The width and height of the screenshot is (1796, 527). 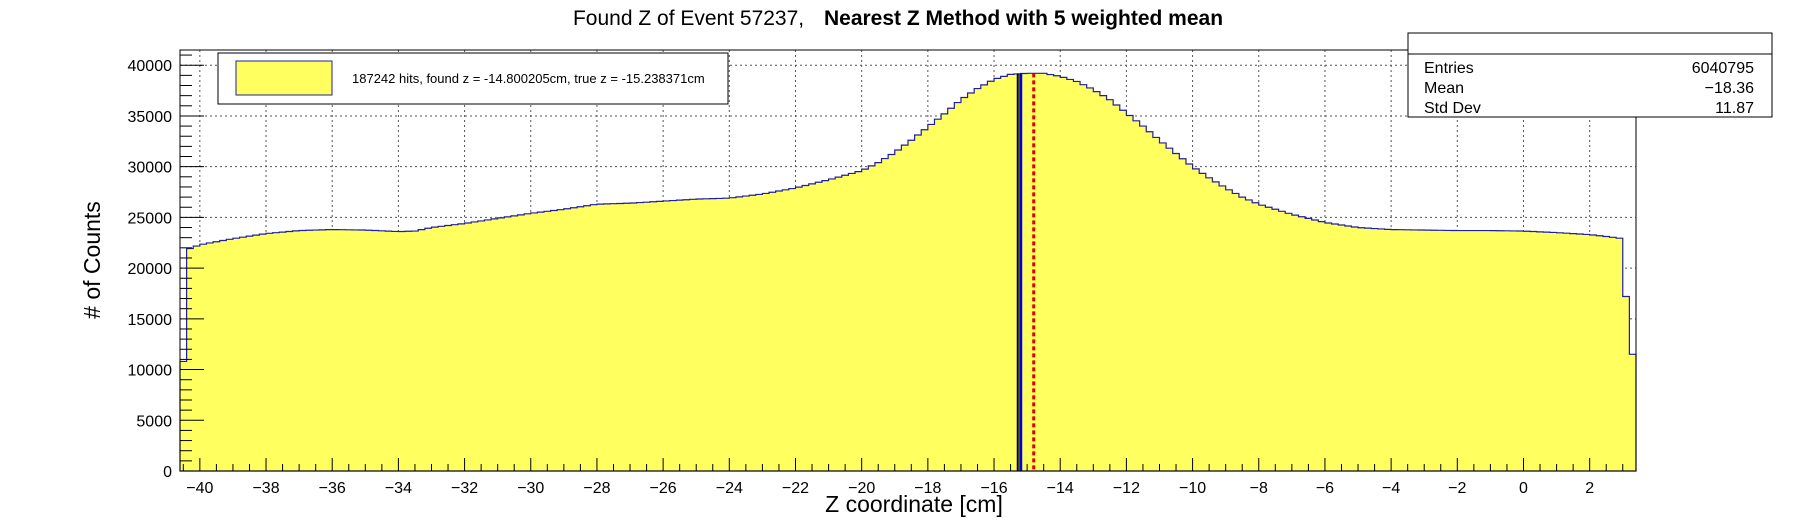 What do you see at coordinates (1026, 272) in the screenshot?
I see `marker-lines` at bounding box center [1026, 272].